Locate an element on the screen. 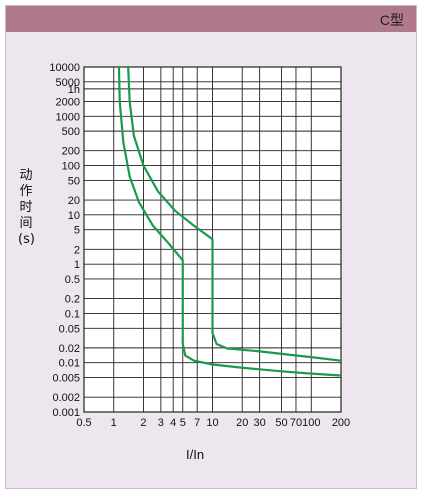 The height and width of the screenshot is (495, 424). y-tick-label: 10000 is located at coordinates (64, 68).